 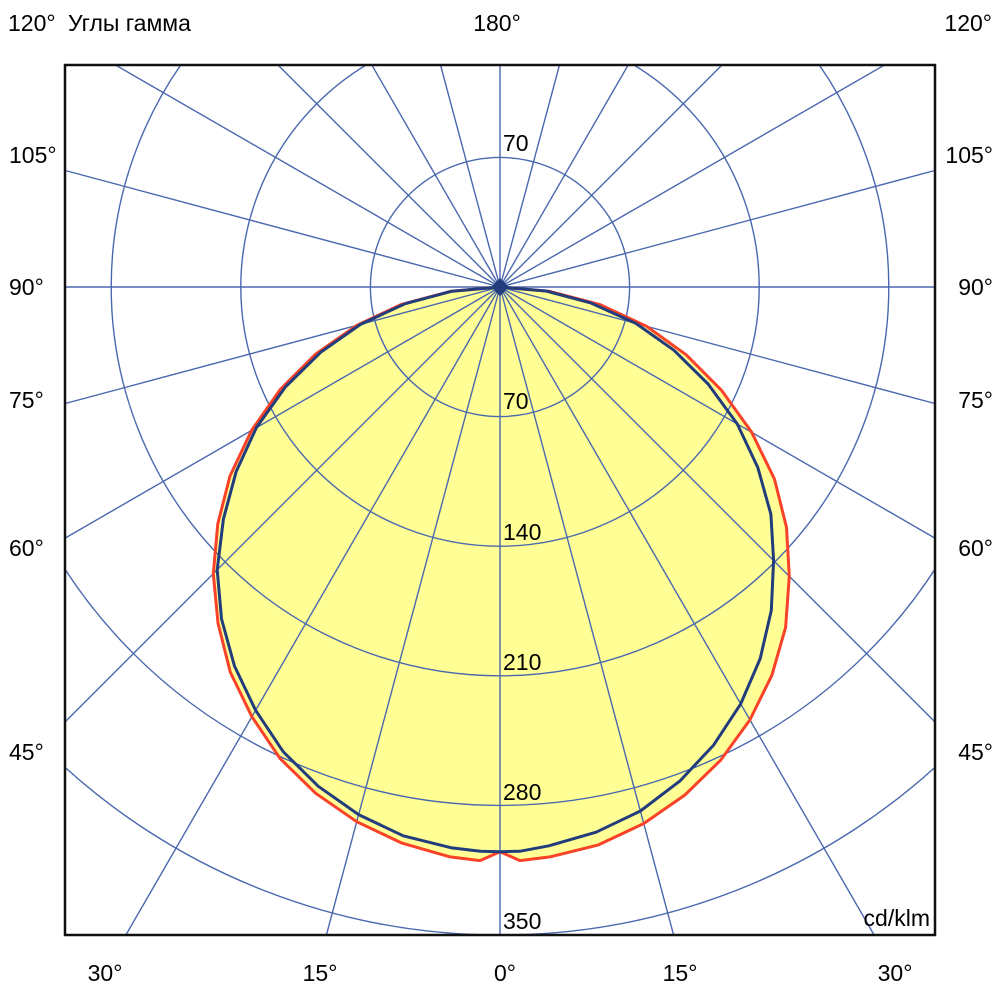 I want to click on gamma-label-right-75: 75°, so click(x=975, y=400).